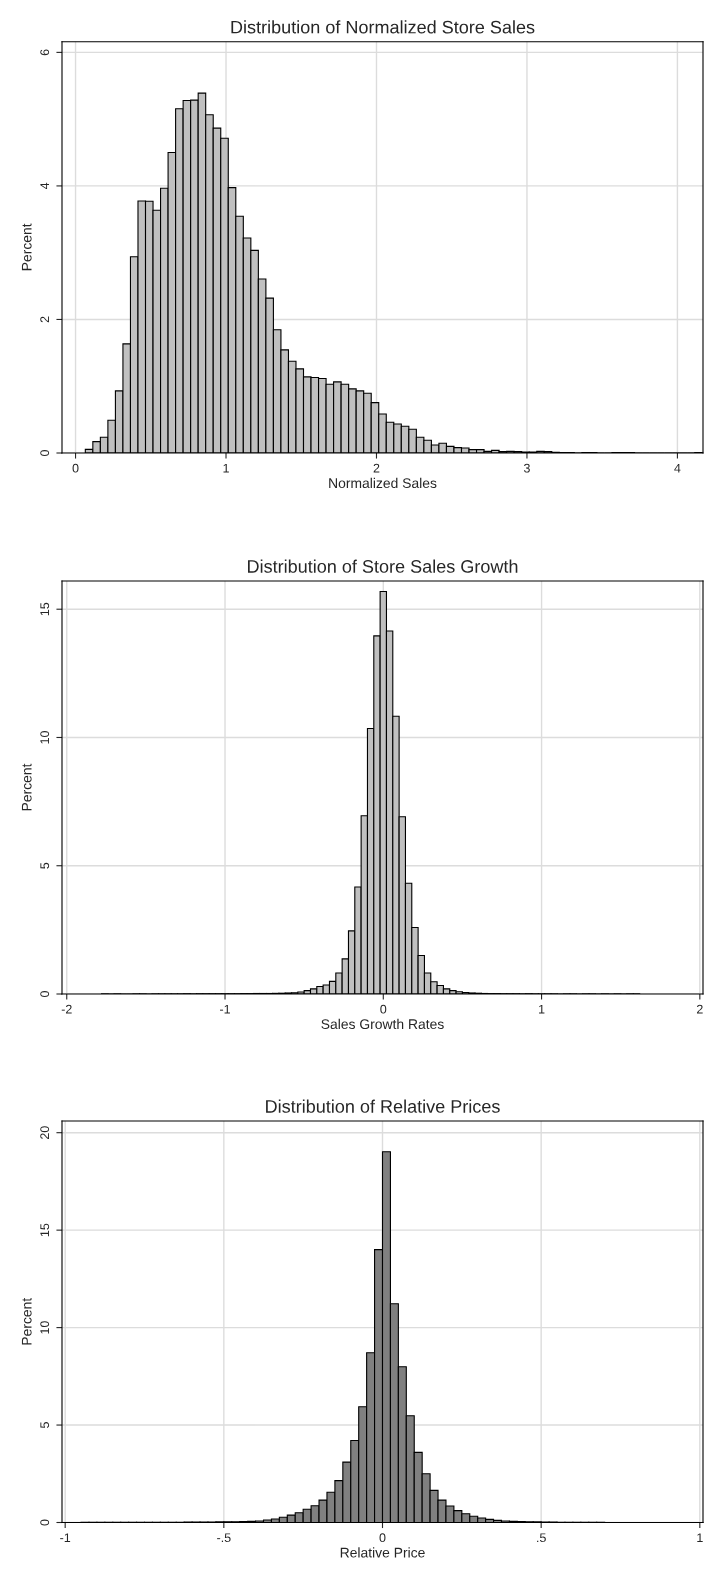  I want to click on y-tick-label: 2, so click(44, 319).